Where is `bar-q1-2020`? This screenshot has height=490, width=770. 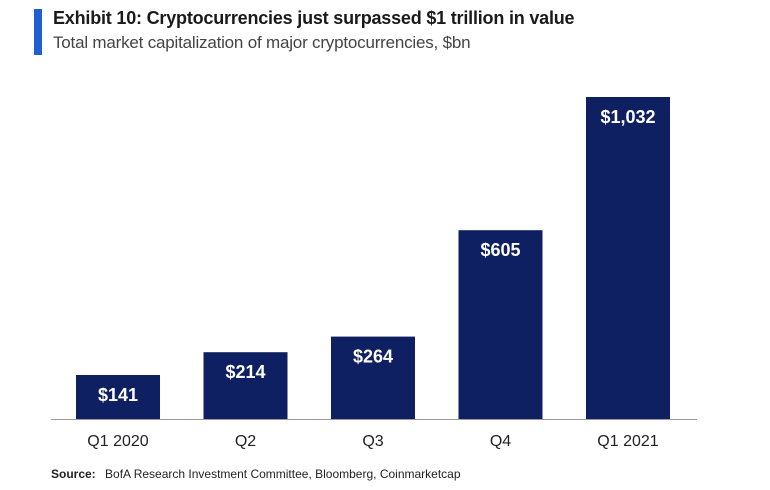
bar-q1-2020 is located at coordinates (118, 397).